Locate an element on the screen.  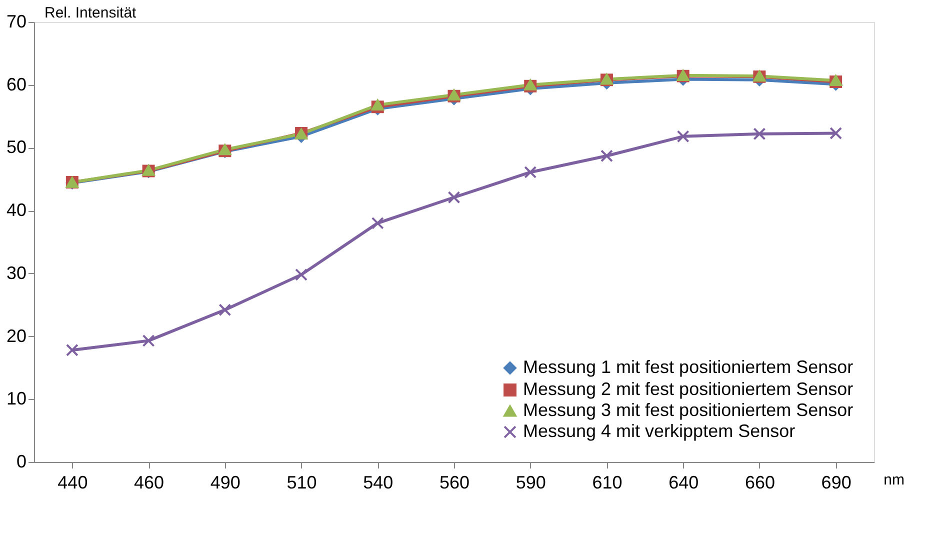
y-tick-label: 70 is located at coordinates (16, 22).